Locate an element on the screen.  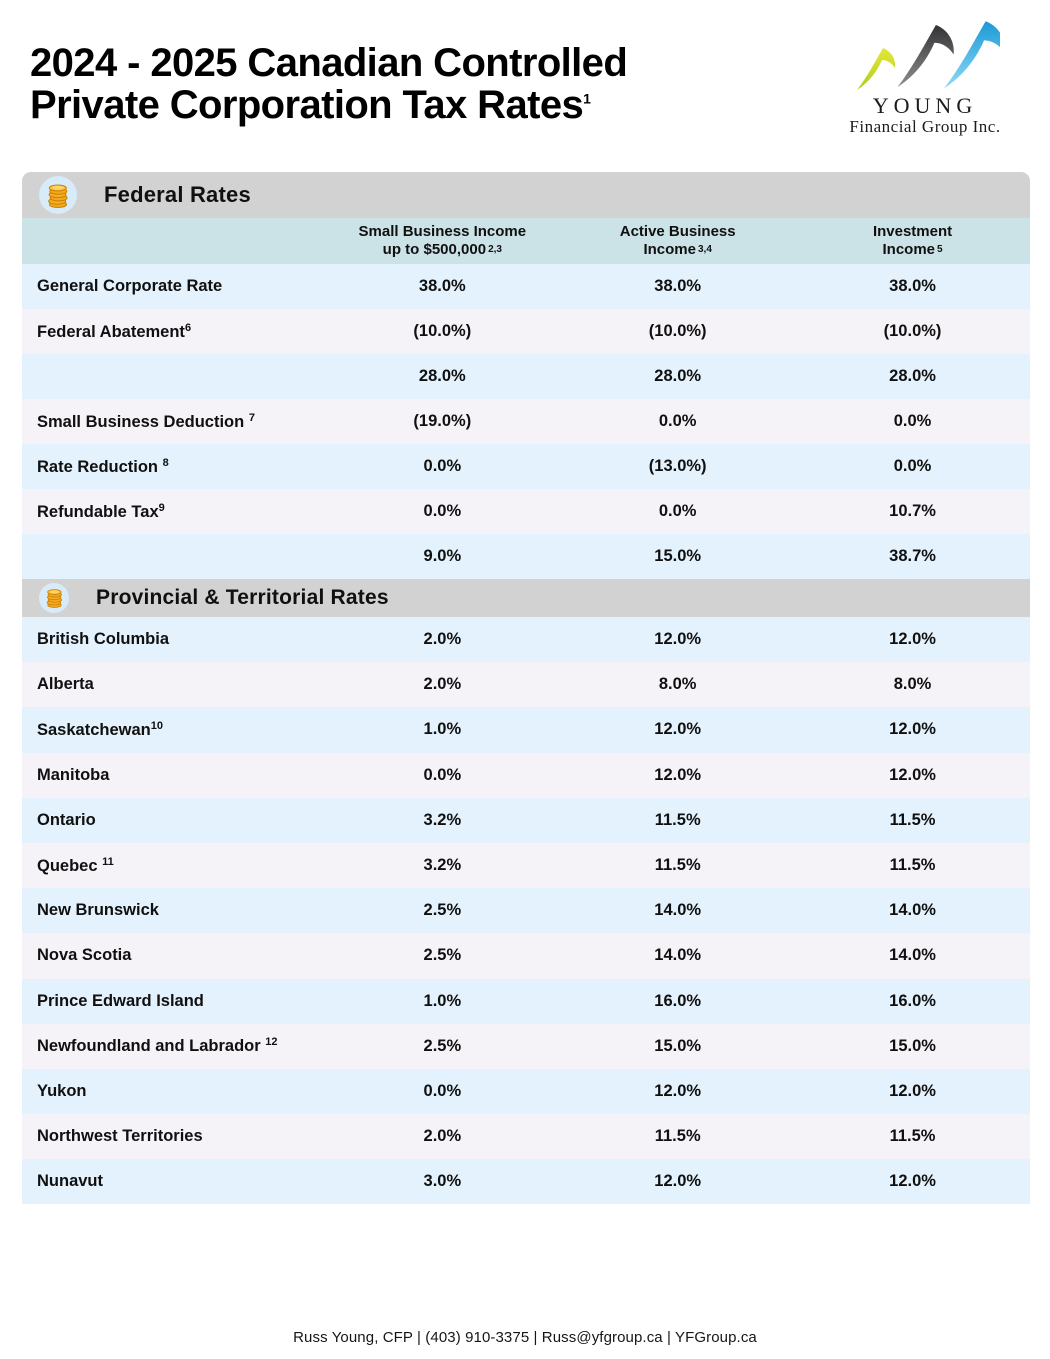
row-footnote-ref: 8 is located at coordinates (165, 462).